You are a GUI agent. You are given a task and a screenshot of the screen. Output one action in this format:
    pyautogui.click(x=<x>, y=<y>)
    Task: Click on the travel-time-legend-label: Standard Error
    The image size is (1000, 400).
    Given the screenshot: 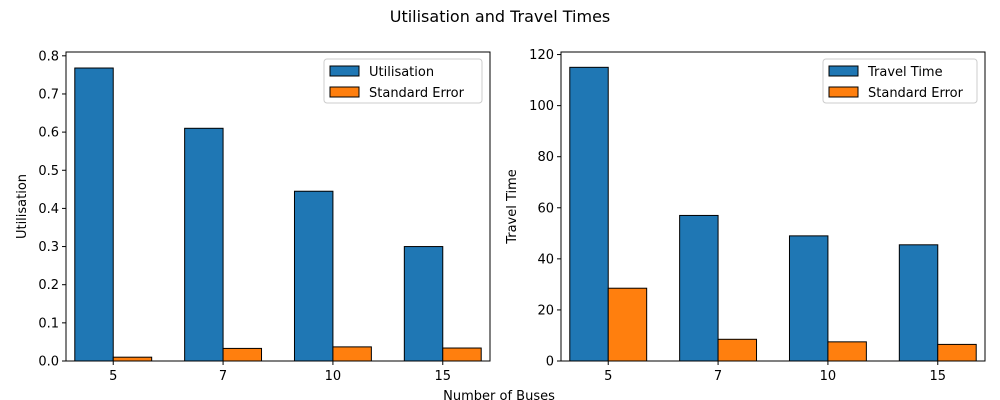 What is the action you would take?
    pyautogui.click(x=916, y=93)
    